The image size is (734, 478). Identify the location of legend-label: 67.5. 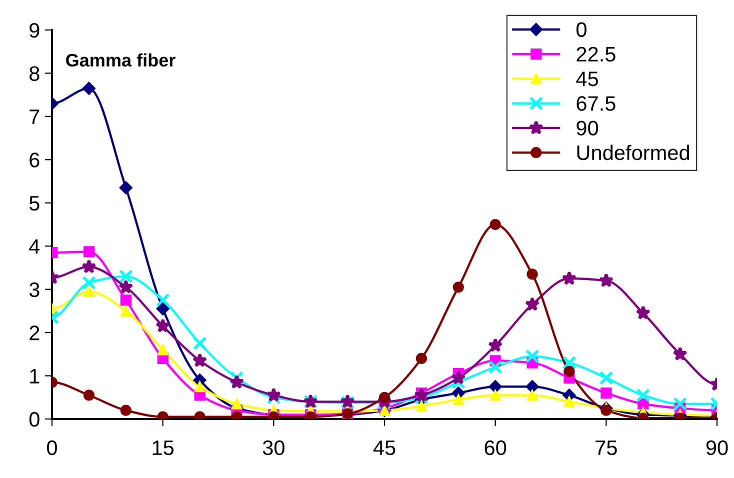
(596, 103).